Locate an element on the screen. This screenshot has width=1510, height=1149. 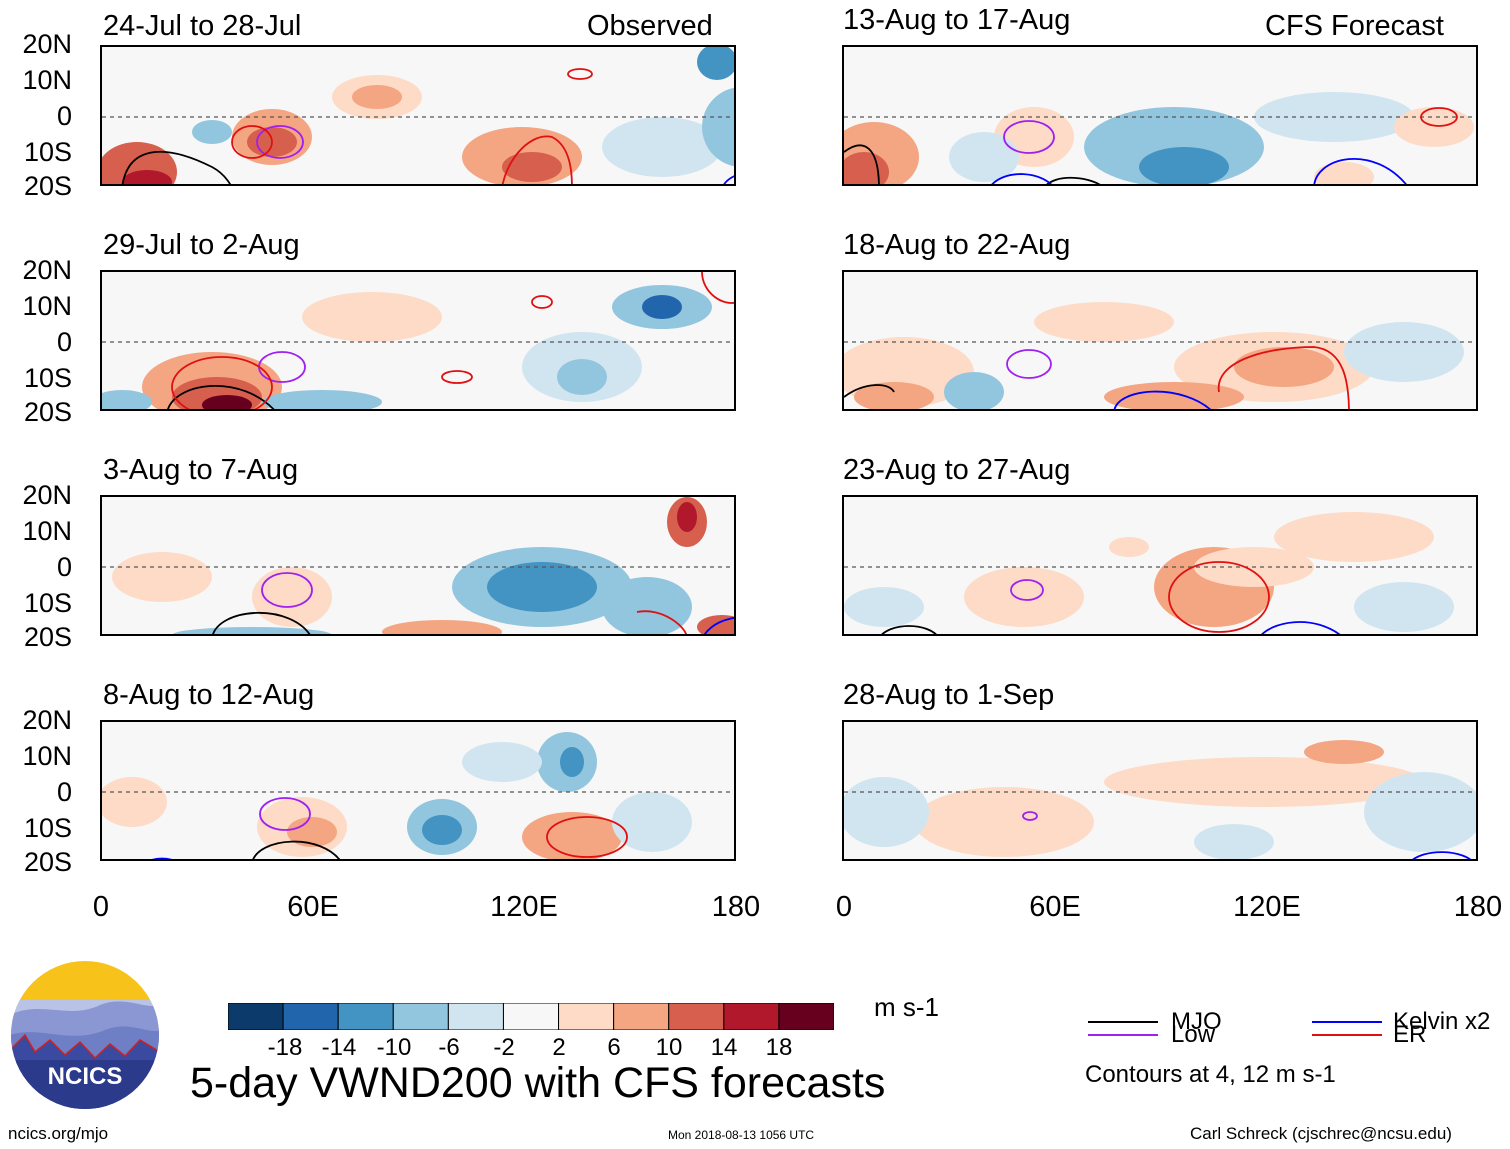
observed-label: Observed is located at coordinates (650, 26).